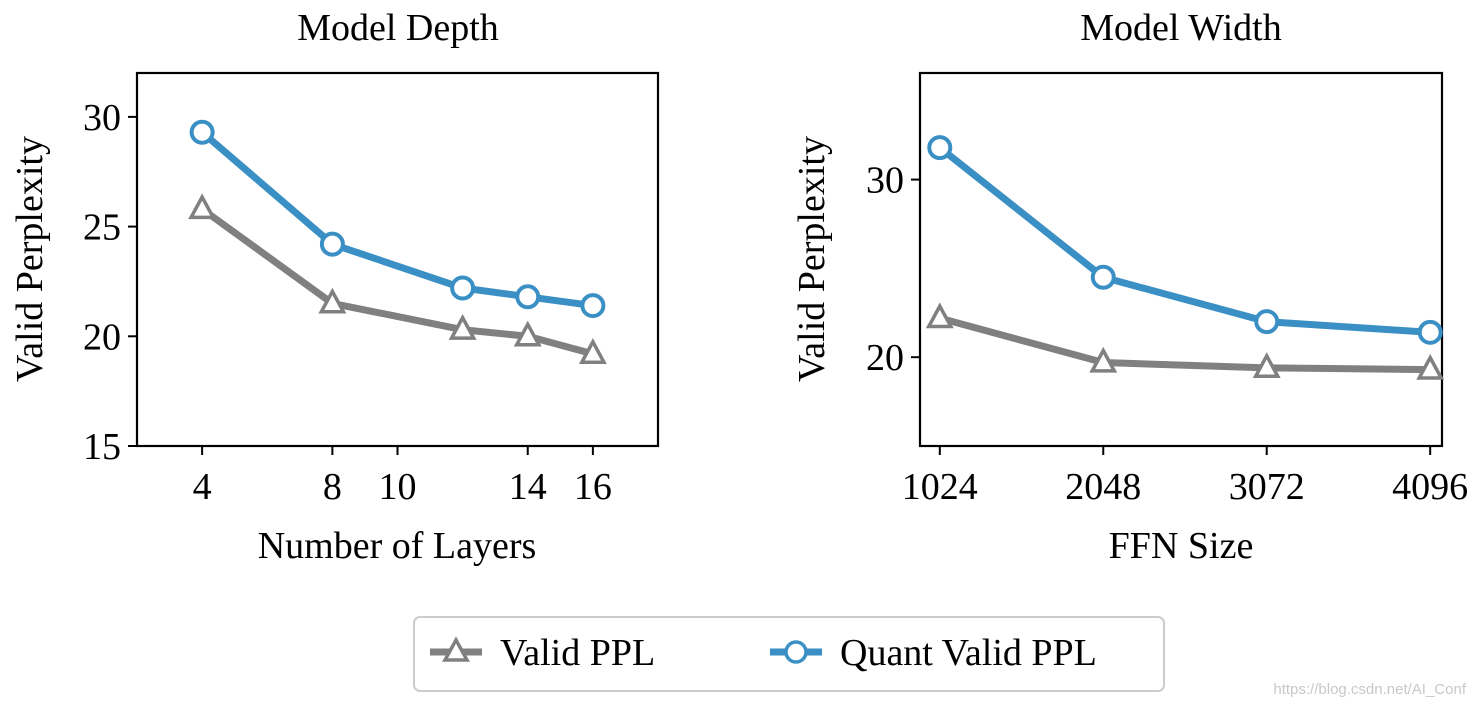  I want to click on watermark: https://blog.csdn.net/AI_Conf, so click(1369, 689).